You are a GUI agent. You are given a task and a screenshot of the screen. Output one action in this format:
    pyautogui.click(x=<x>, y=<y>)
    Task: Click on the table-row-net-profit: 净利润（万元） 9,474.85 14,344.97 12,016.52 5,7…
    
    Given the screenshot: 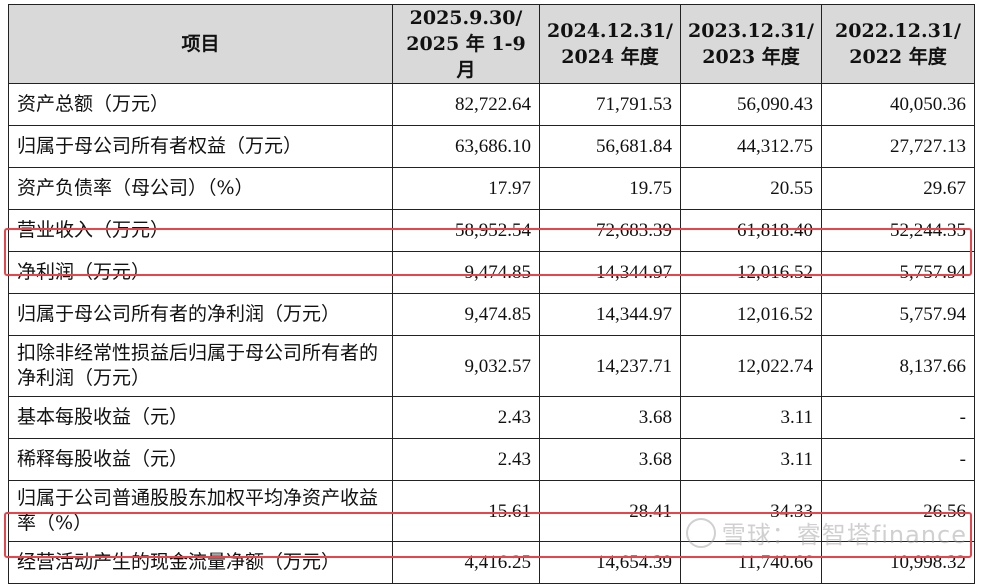 What is the action you would take?
    pyautogui.click(x=491, y=272)
    